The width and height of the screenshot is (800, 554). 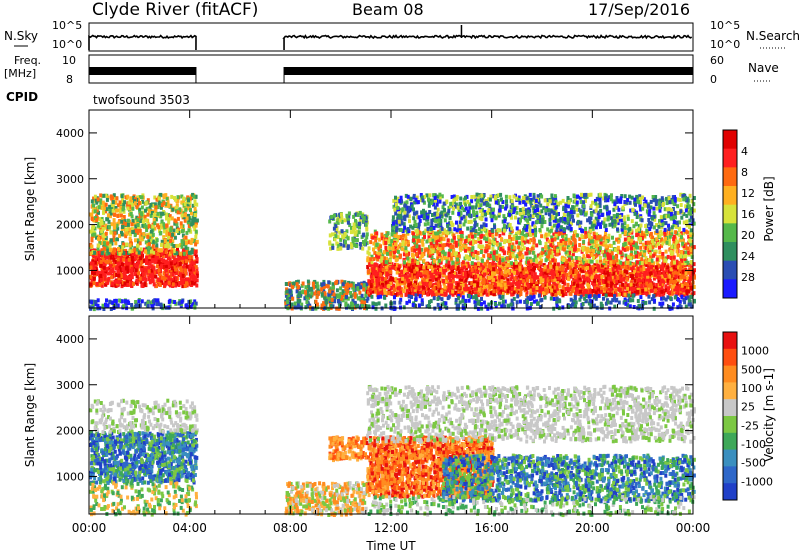 I want to click on freq-band, so click(x=488, y=71).